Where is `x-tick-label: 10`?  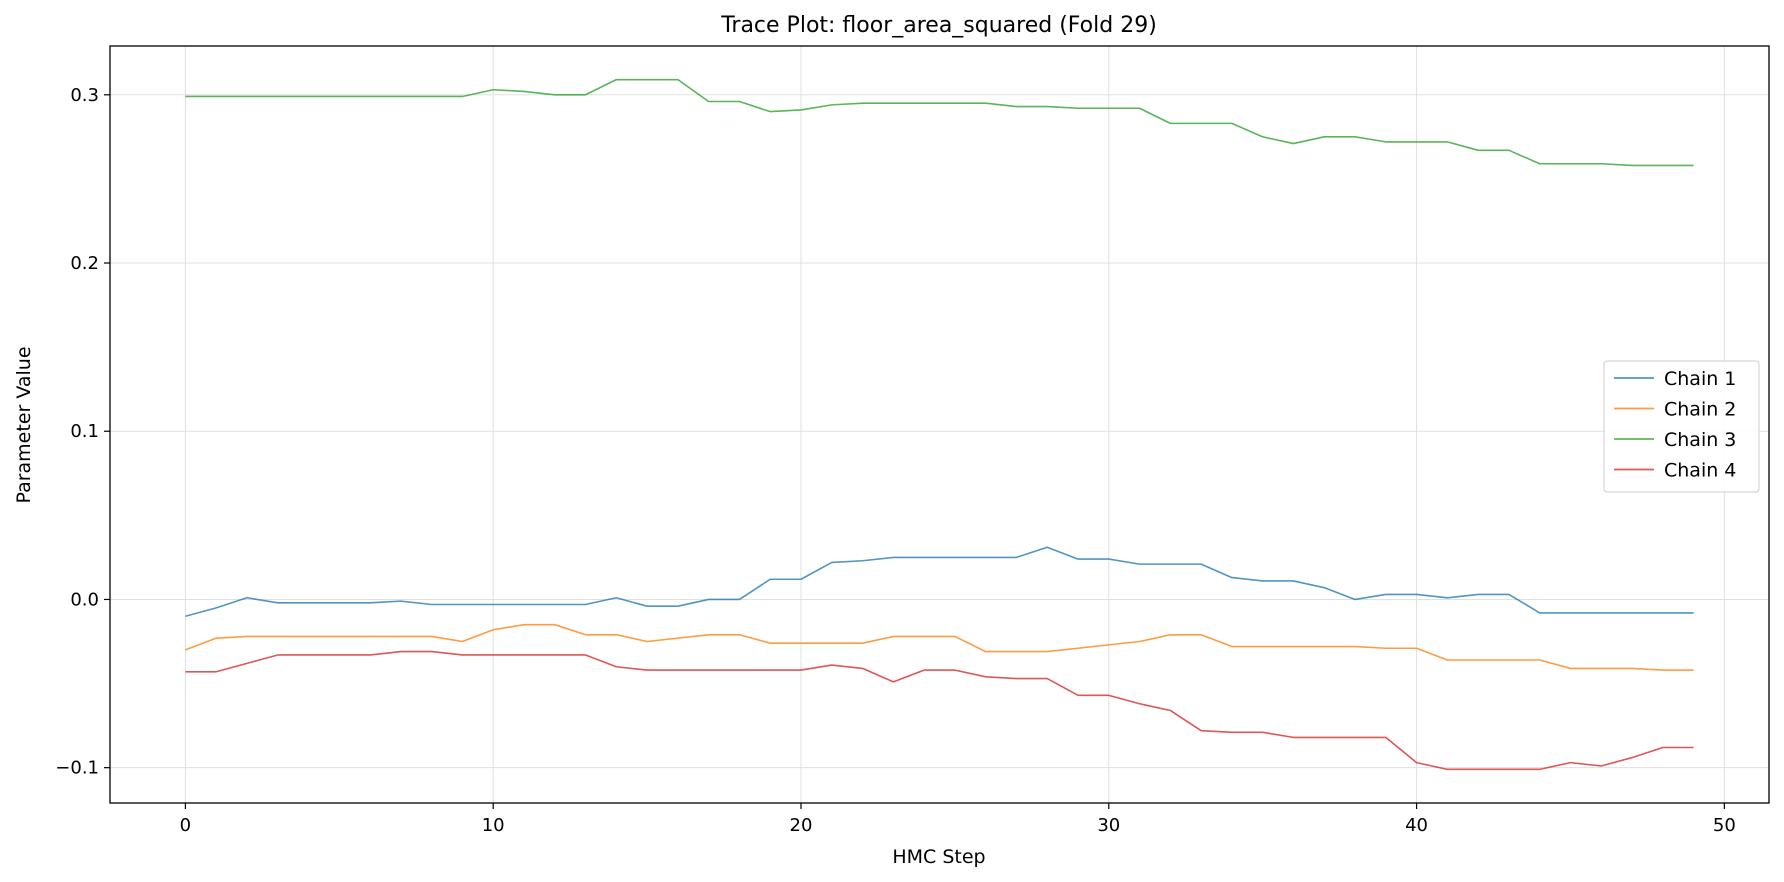 x-tick-label: 10 is located at coordinates (493, 825).